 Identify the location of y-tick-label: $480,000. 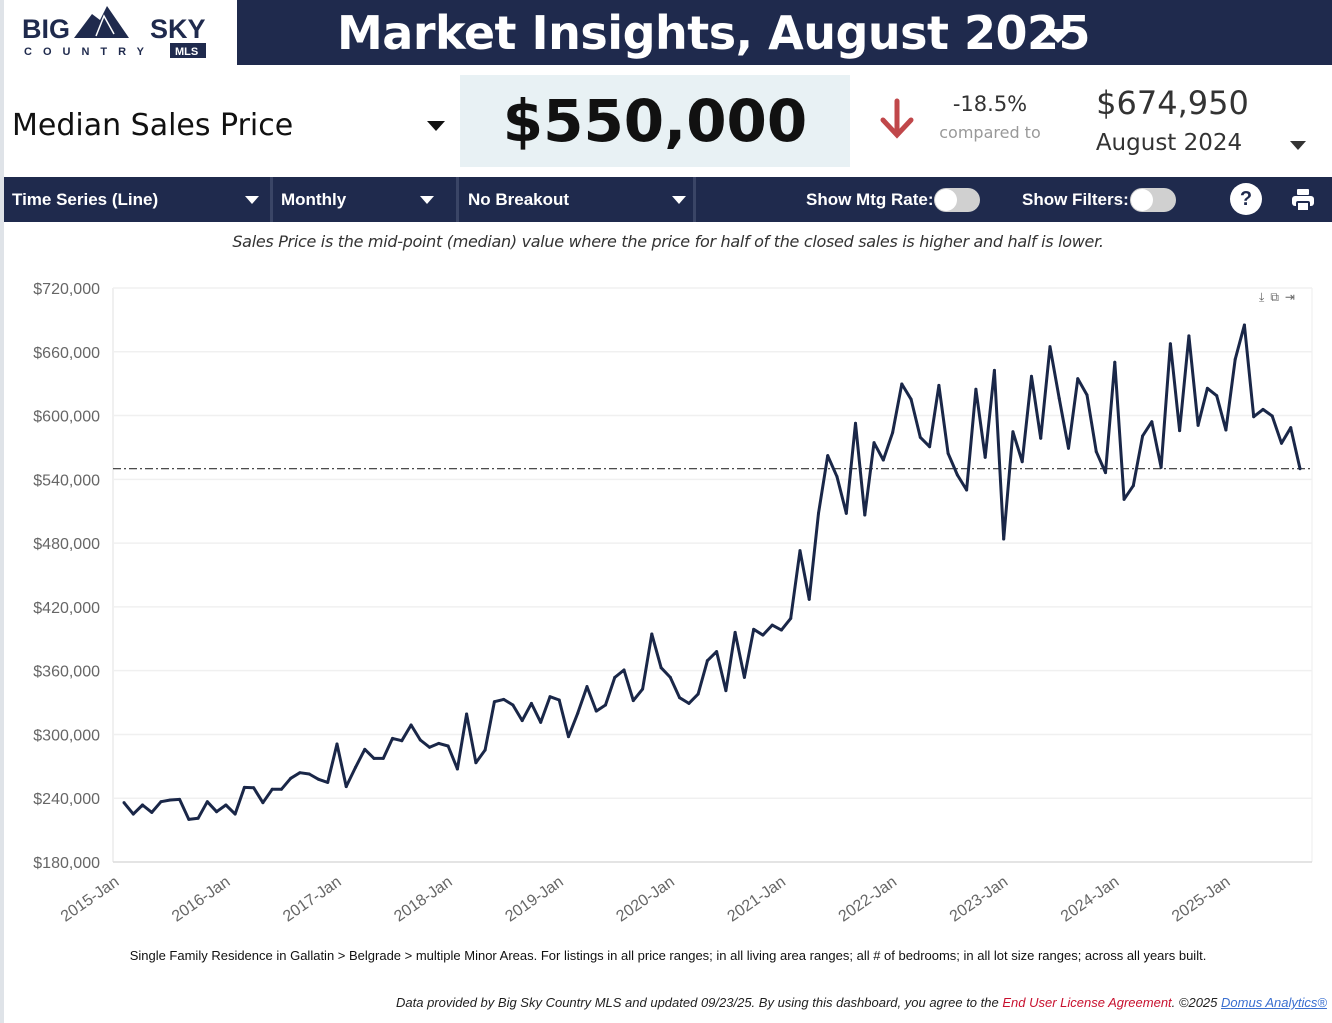
(66, 544).